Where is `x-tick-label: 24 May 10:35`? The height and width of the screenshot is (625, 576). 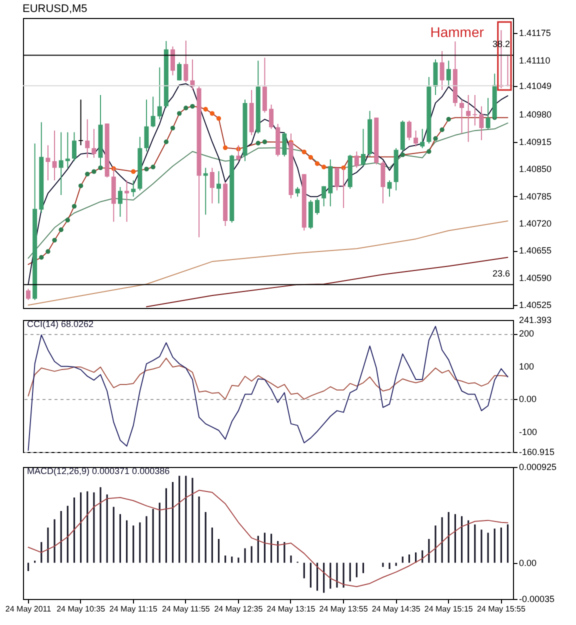 x-tick-label: 24 May 10:35 is located at coordinates (81, 609).